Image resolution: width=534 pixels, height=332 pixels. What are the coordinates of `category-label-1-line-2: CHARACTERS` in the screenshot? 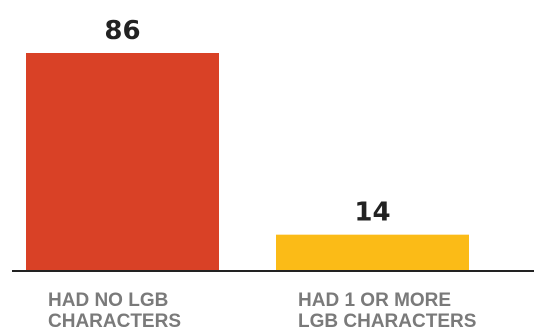 It's located at (114, 321).